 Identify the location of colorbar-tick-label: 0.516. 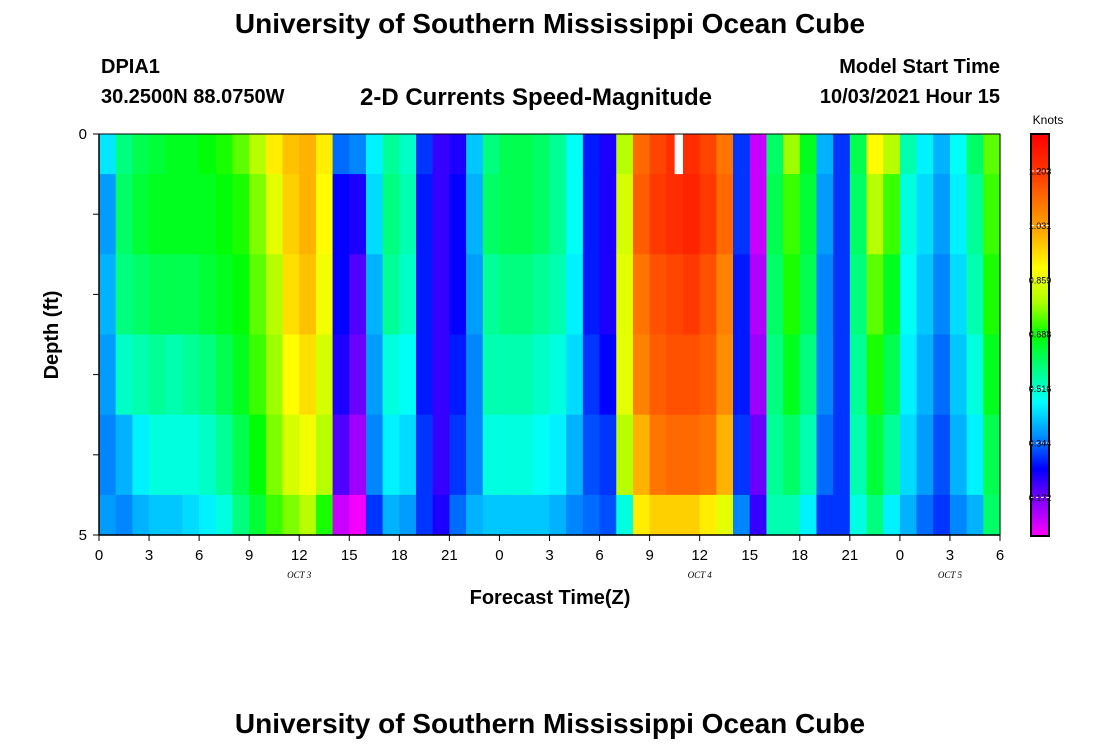
(1040, 389).